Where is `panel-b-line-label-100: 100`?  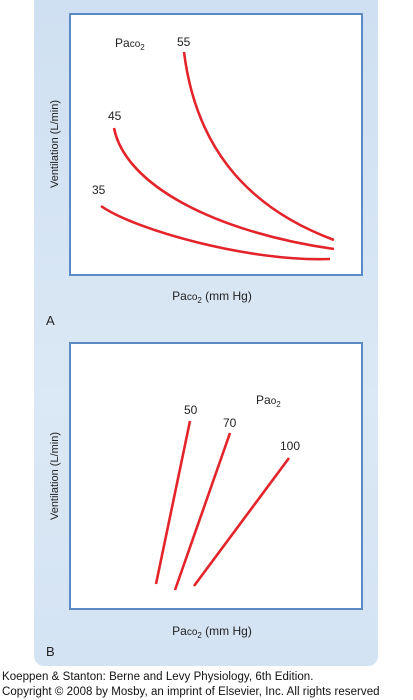
panel-b-line-label-100: 100 is located at coordinates (290, 446).